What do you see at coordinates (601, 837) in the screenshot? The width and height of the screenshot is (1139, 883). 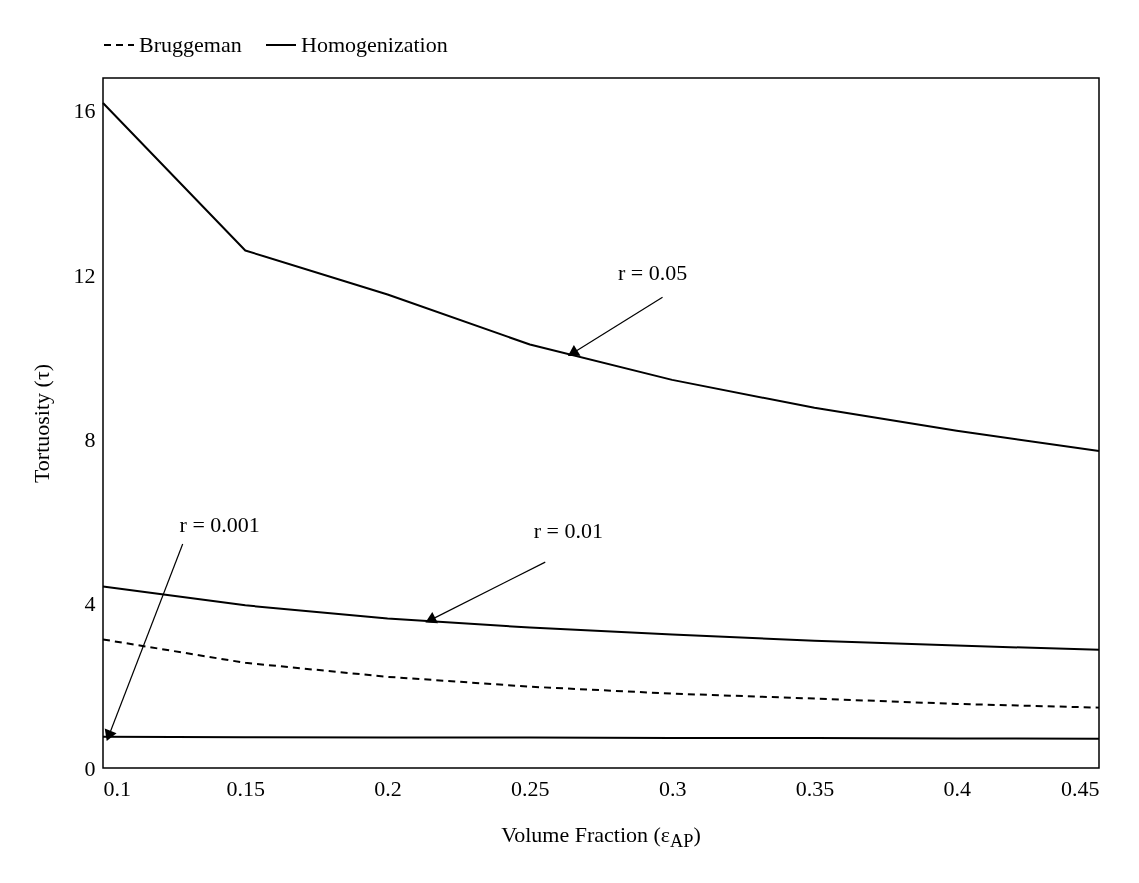 I see `x-axis-title: Volume Fraction (ε$_{AP}$)` at bounding box center [601, 837].